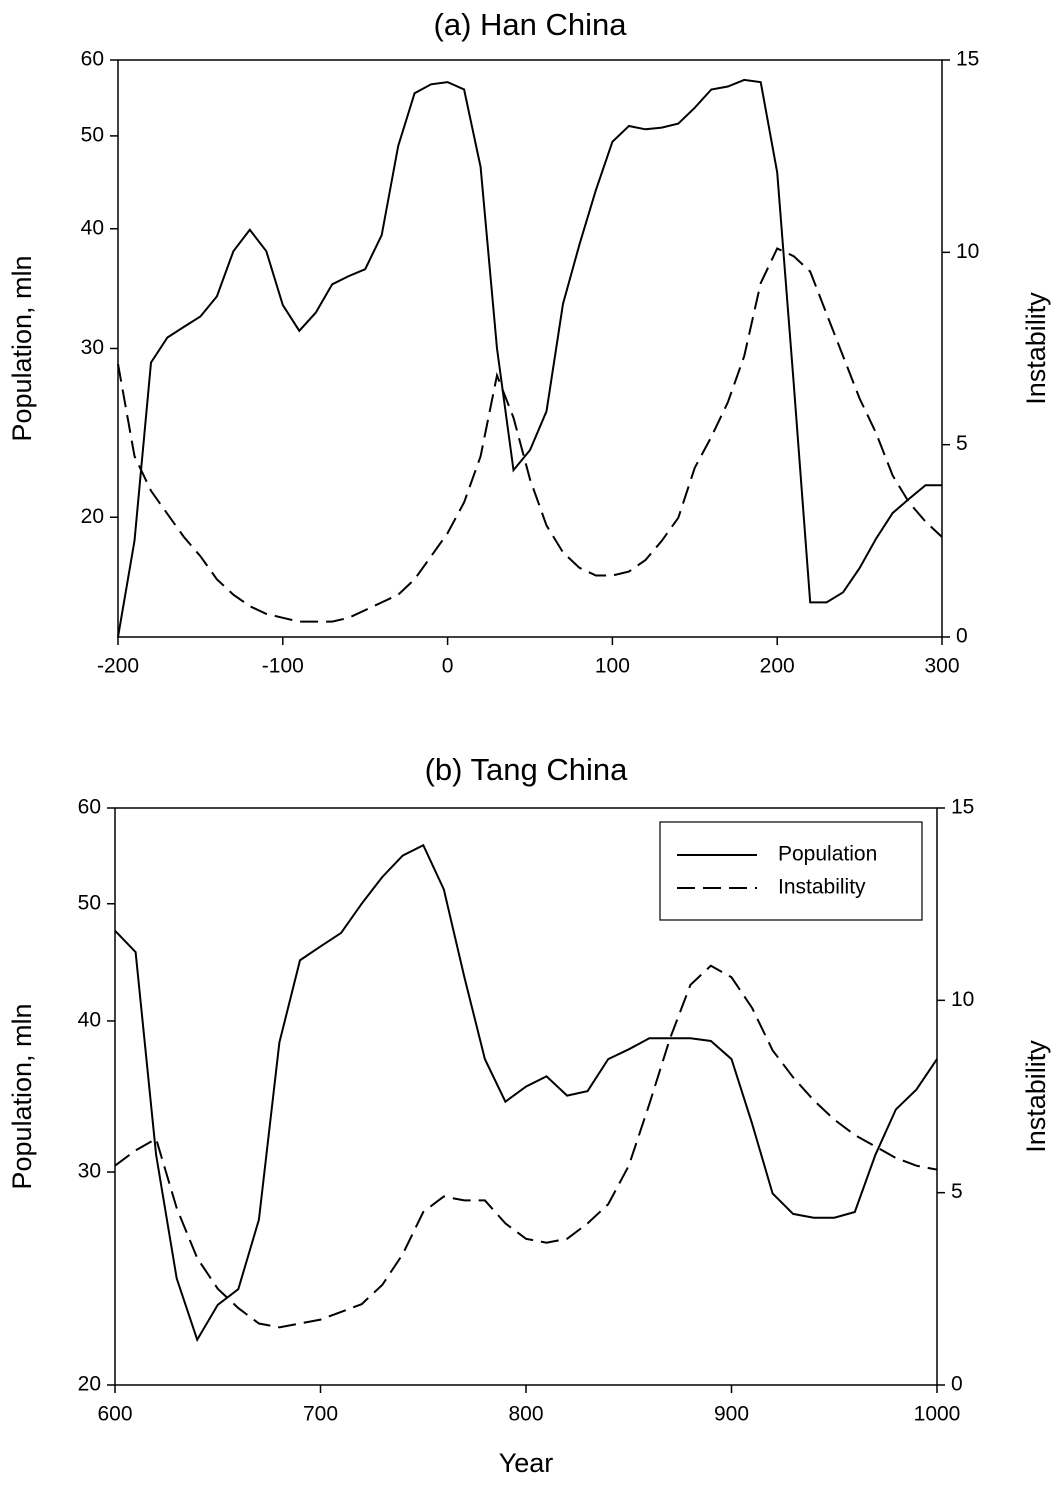 This screenshot has width=1058, height=1499. What do you see at coordinates (827, 854) in the screenshot?
I see `legend-label: Population` at bounding box center [827, 854].